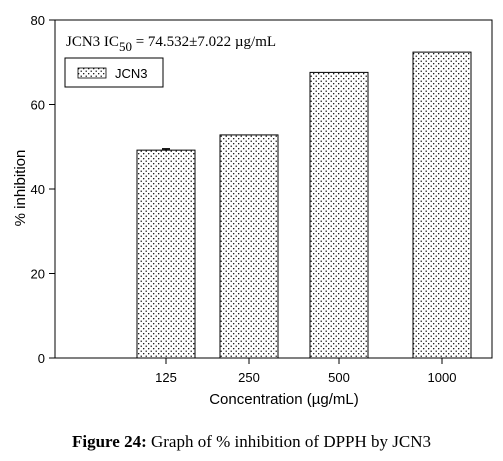 The image size is (503, 461). Describe the element at coordinates (38, 105) in the screenshot. I see `y-tick-label: 60` at that location.